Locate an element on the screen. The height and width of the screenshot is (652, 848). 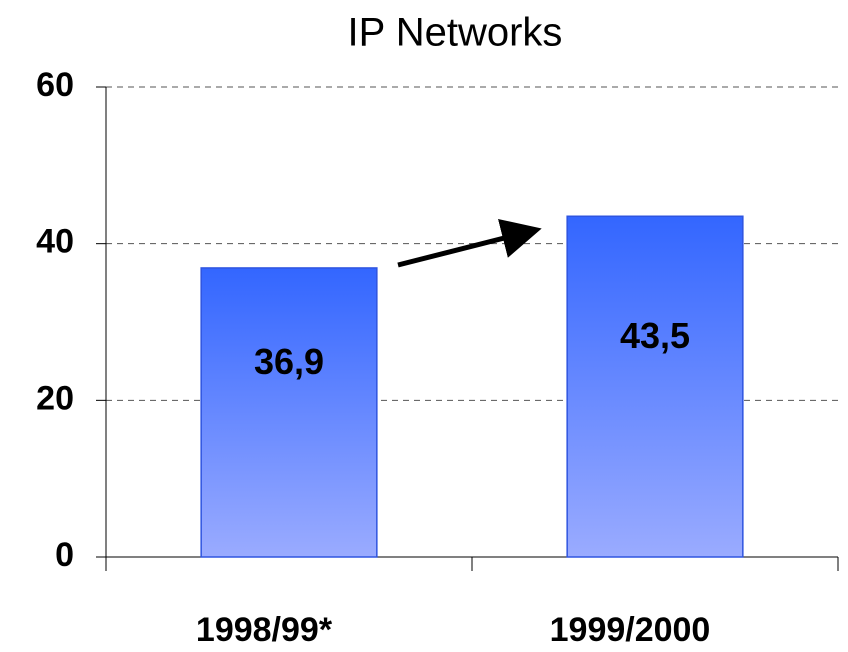
y-tick-label: 0 is located at coordinates (64, 555).